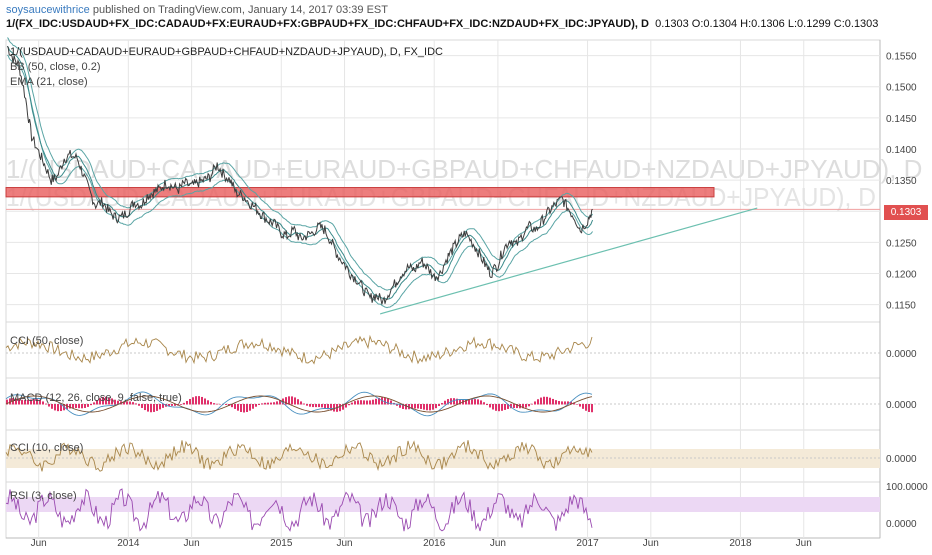 The height and width of the screenshot is (555, 932). I want to click on rsi-legend: RSI (3, close), so click(43, 496).